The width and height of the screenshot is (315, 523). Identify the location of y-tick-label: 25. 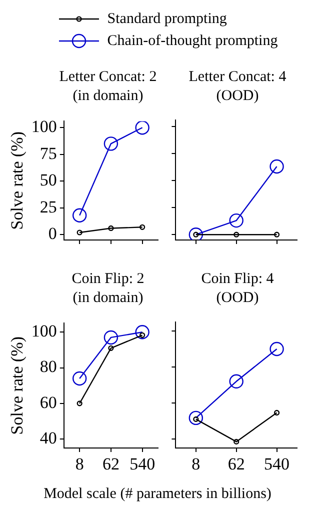
(48, 206).